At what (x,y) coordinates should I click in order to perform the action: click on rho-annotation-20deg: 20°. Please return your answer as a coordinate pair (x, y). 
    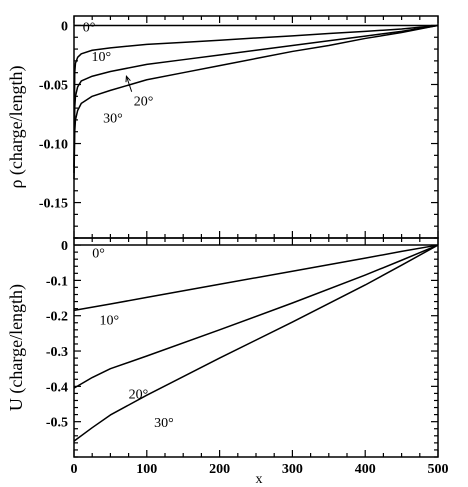
    Looking at the image, I should click on (144, 102).